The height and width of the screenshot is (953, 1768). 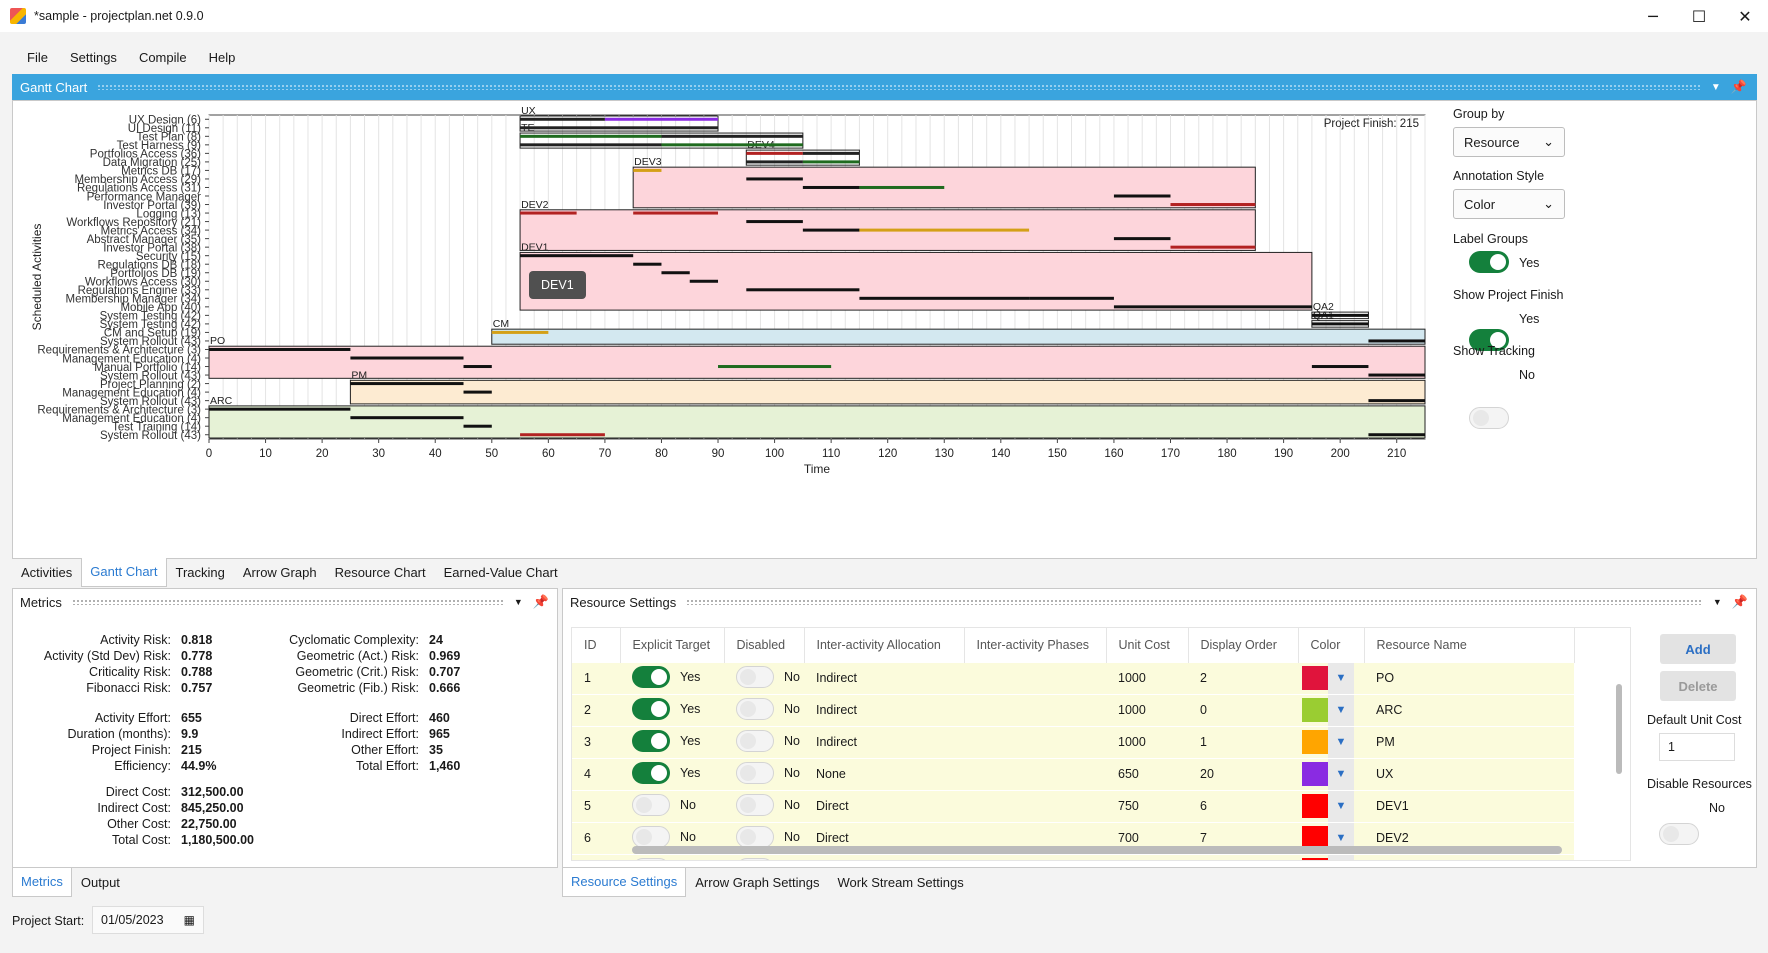 I want to click on column-header: Disabled, so click(x=764, y=645).